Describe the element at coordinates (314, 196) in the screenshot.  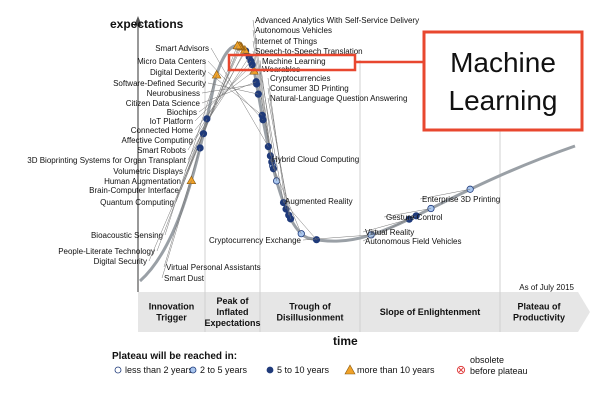
I see `tech-point-hybrid-cloud-computing: Hybrid Cloud Computing` at that location.